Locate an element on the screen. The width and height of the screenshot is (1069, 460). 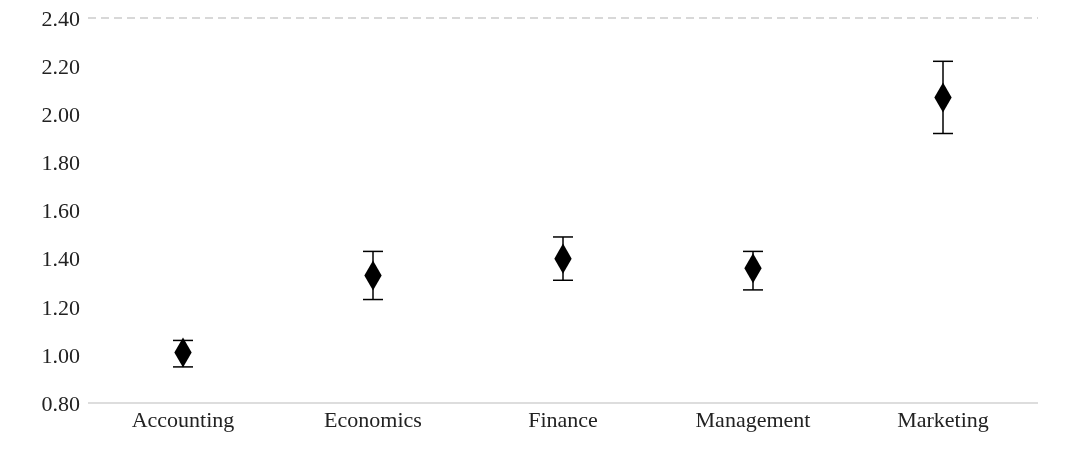
y-tick-label: 2.20 is located at coordinates (60, 66).